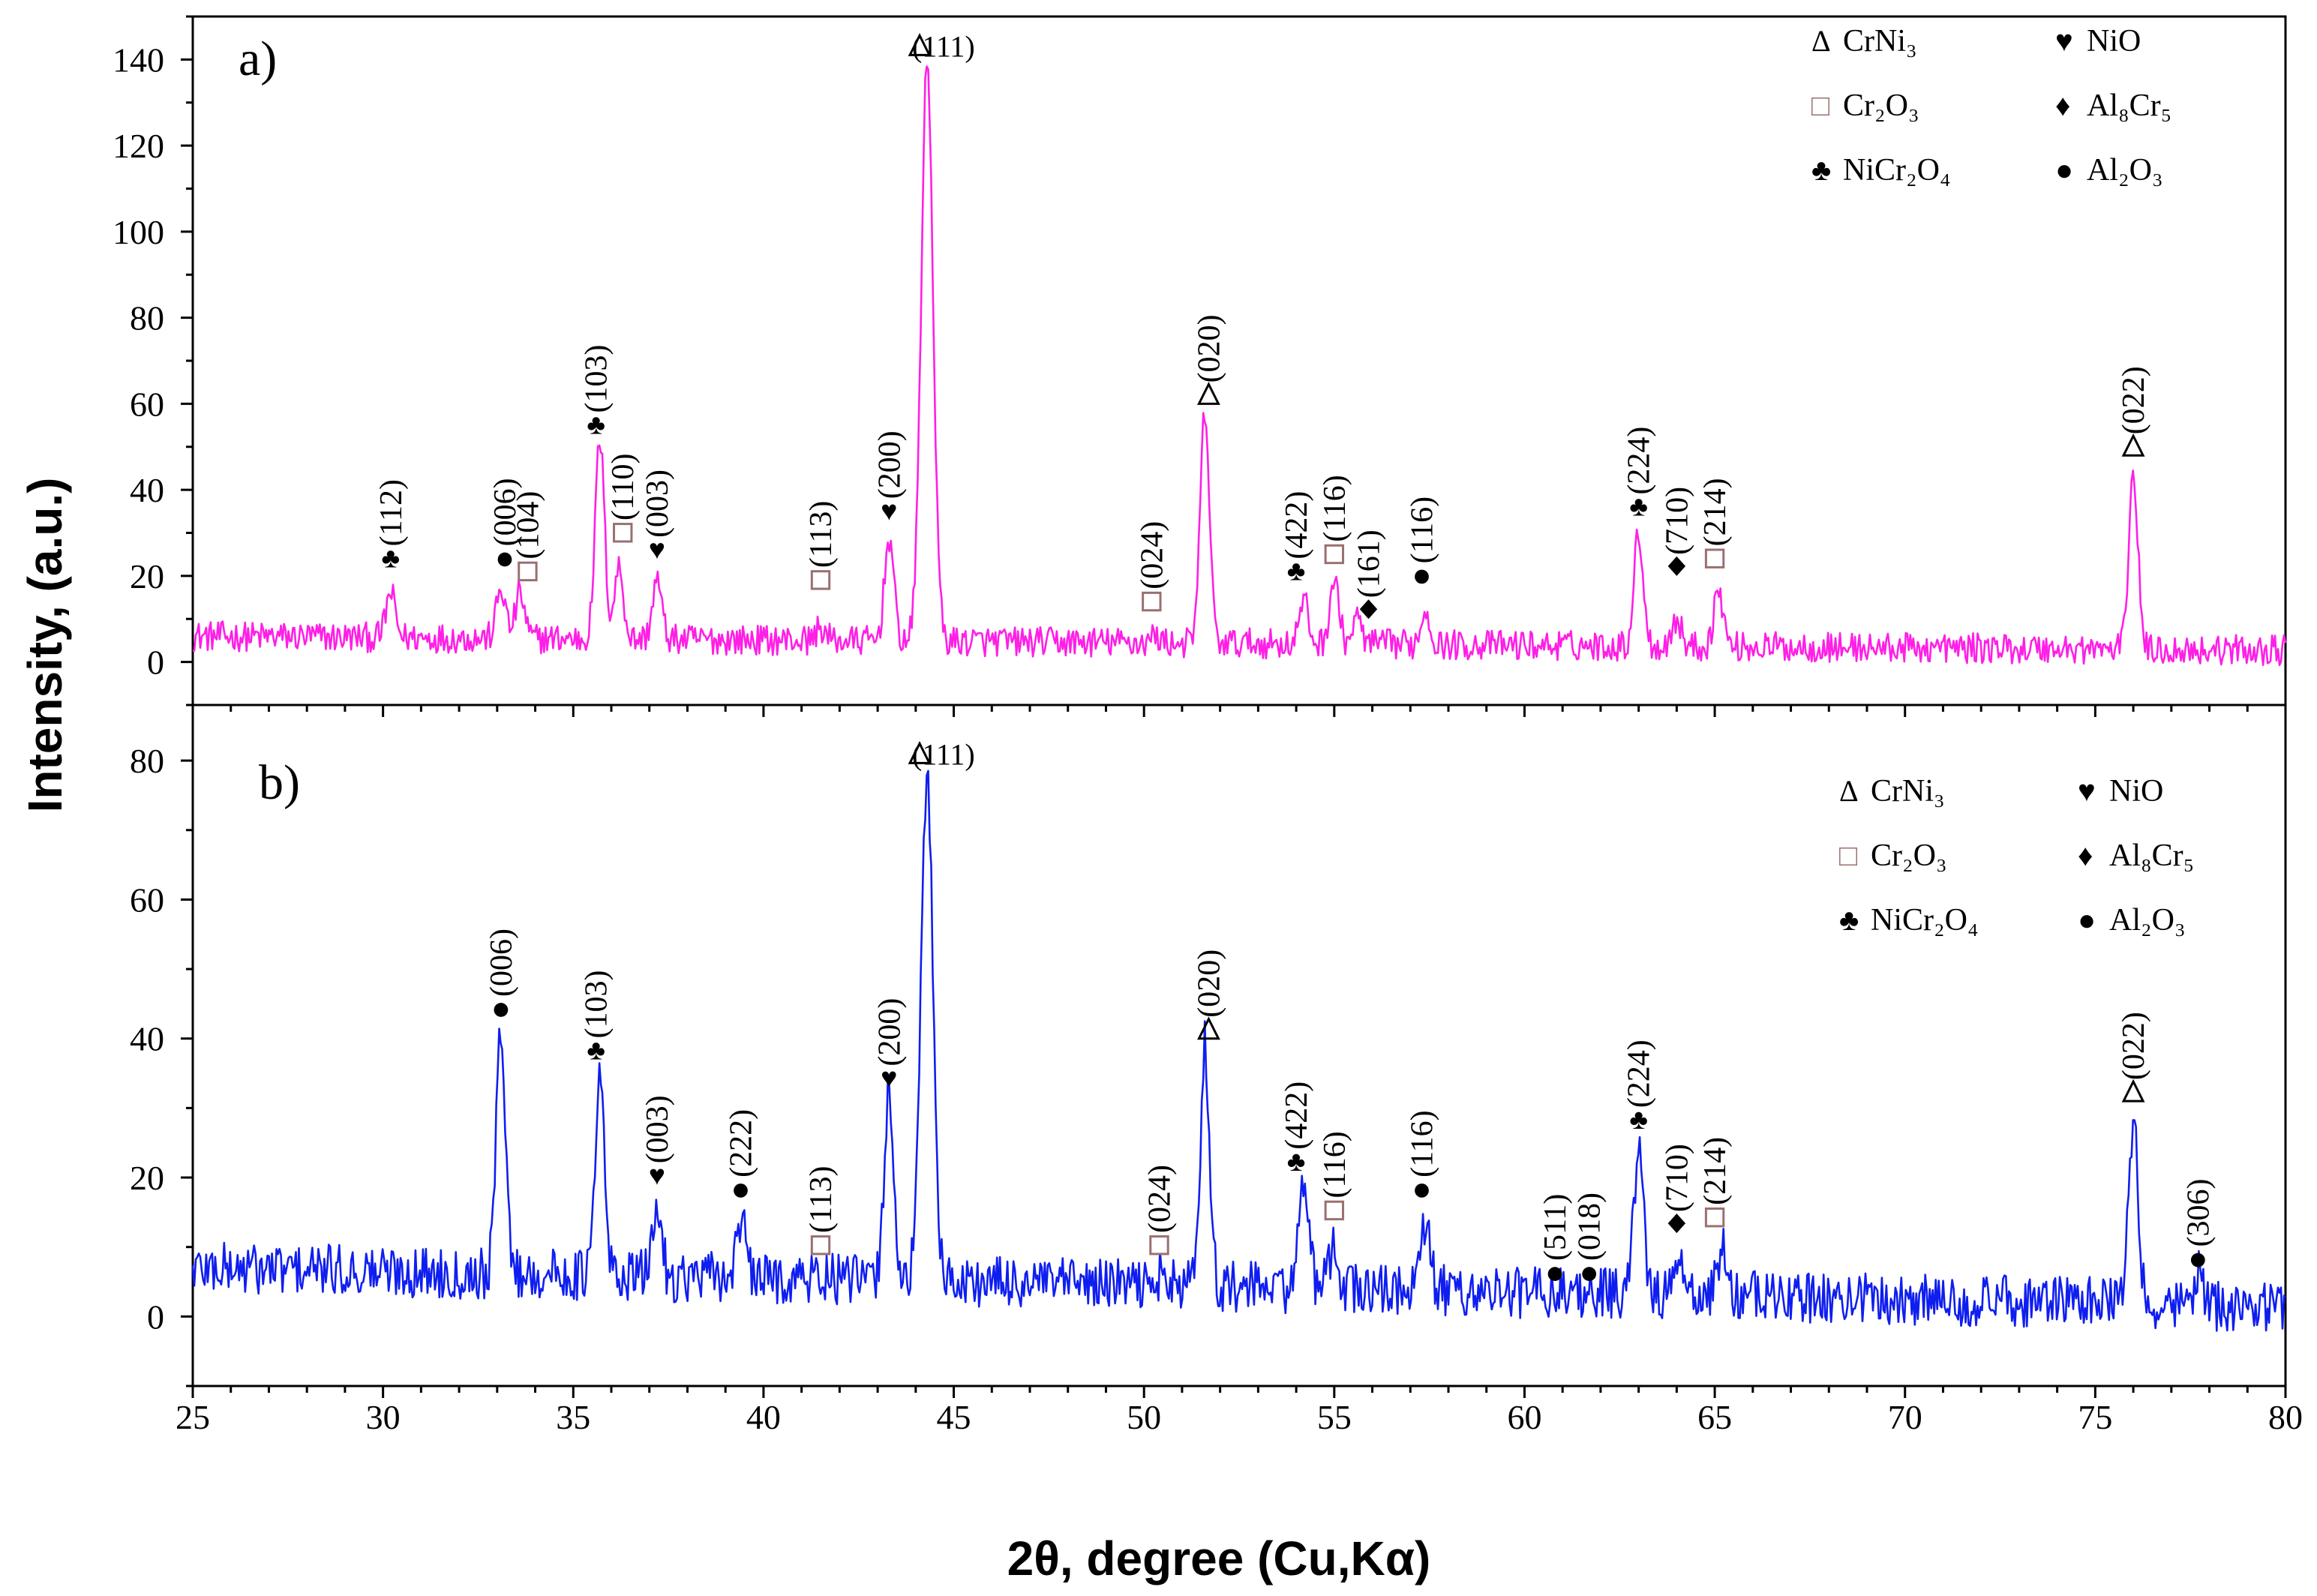  I want to click on peak-label: (161), so click(1369, 564).